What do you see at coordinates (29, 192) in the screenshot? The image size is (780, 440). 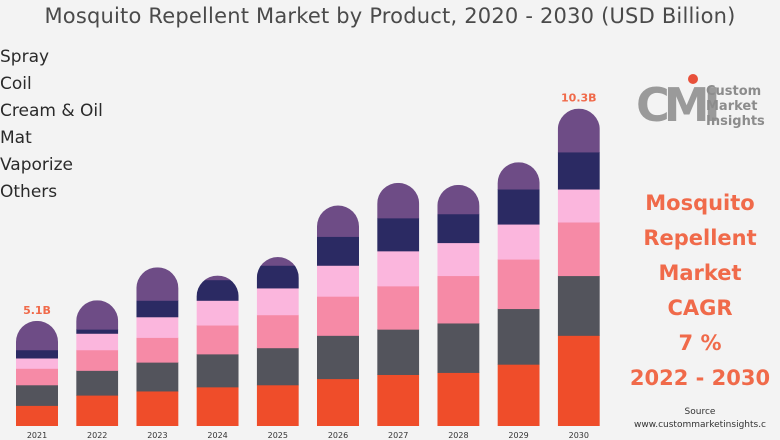 I see `legend-item-others: Others` at bounding box center [29, 192].